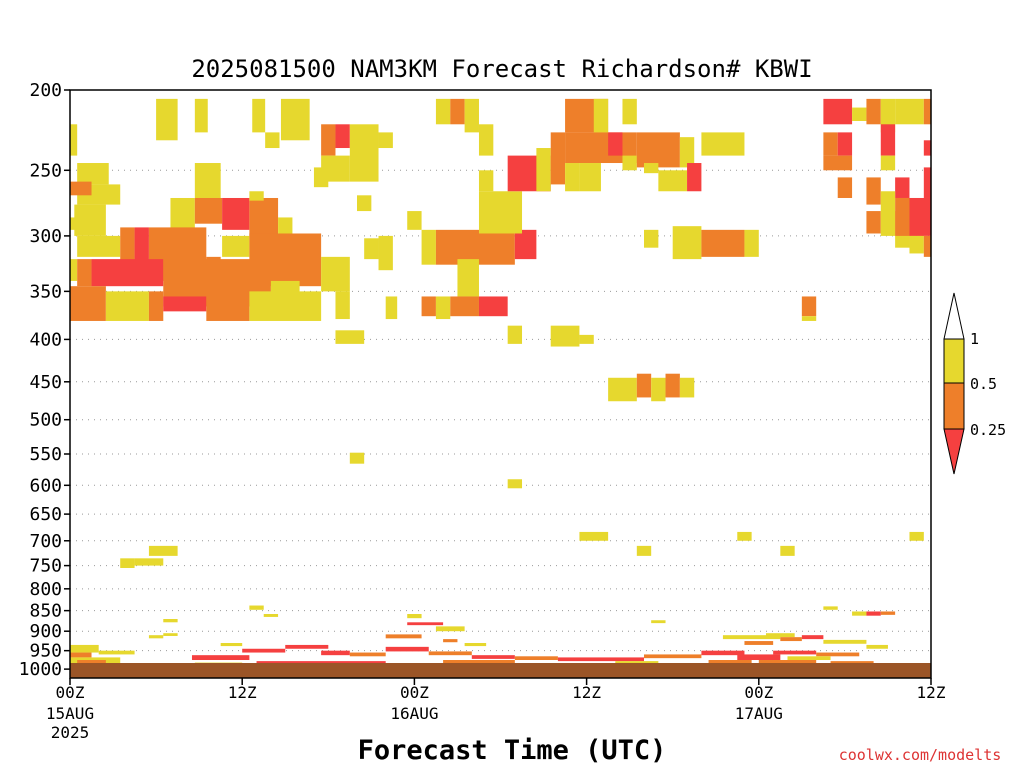 Image resolution: width=1024 pixels, height=768 pixels. I want to click on colorbar-top-triangle, so click(954, 316).